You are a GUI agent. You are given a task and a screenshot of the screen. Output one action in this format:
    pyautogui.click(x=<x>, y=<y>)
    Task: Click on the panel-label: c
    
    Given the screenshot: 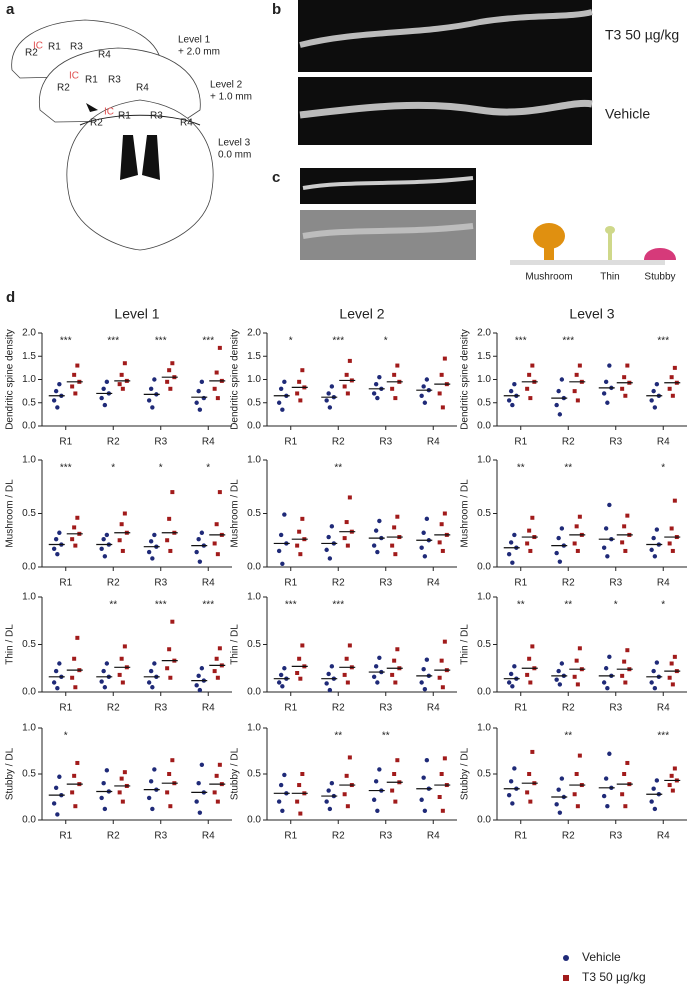 What is the action you would take?
    pyautogui.click(x=276, y=177)
    